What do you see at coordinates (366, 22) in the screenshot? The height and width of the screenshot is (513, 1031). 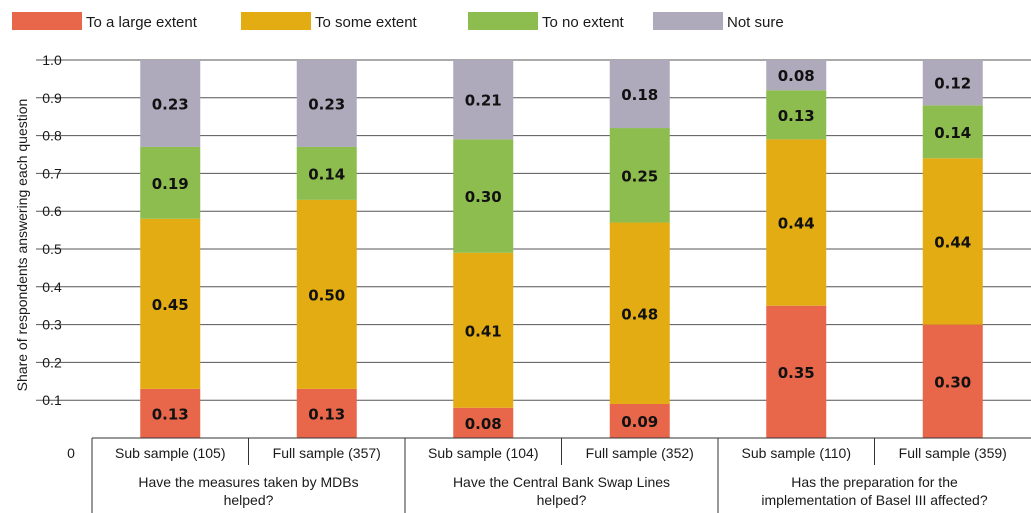 I see `legend-label-to-some-extent: To some extent` at bounding box center [366, 22].